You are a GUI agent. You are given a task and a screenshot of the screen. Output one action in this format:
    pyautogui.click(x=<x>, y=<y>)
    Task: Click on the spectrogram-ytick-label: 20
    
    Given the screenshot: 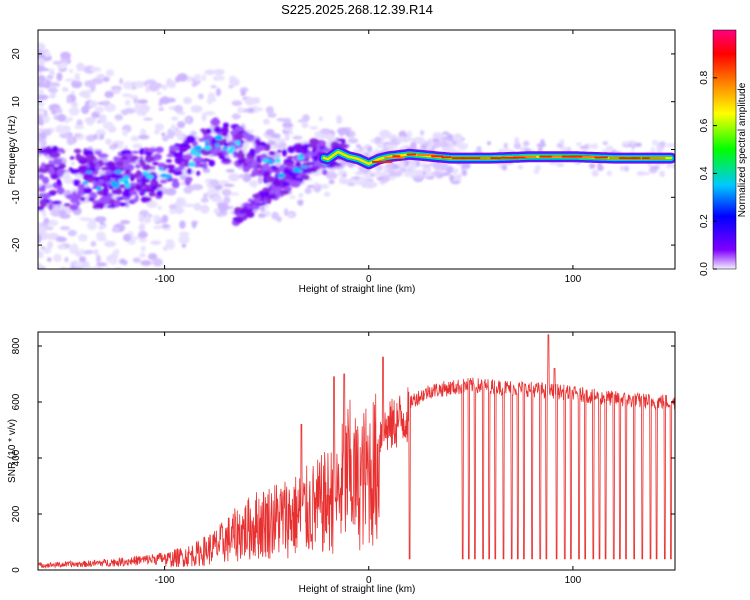 What is the action you would take?
    pyautogui.click(x=16, y=54)
    